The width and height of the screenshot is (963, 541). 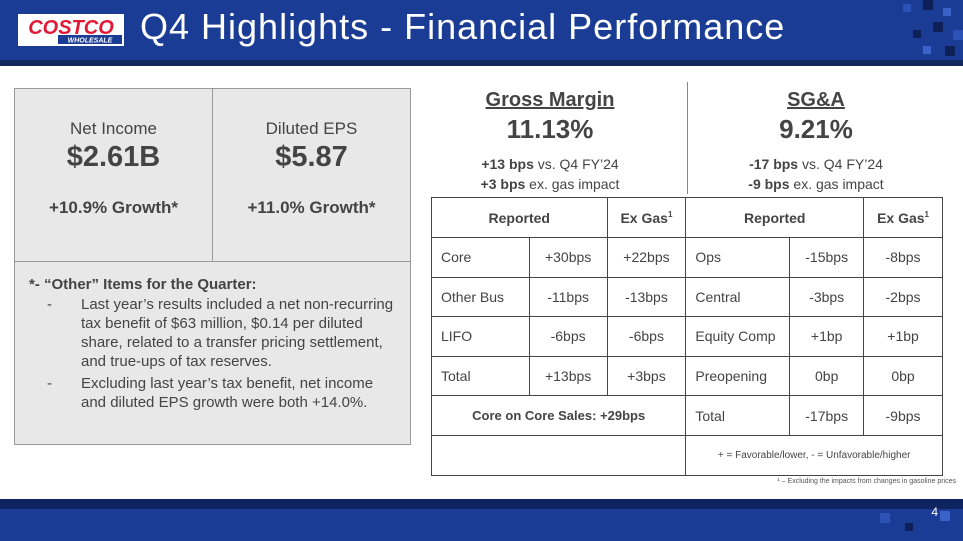 I want to click on metric-value: $2.61B, so click(x=113, y=157).